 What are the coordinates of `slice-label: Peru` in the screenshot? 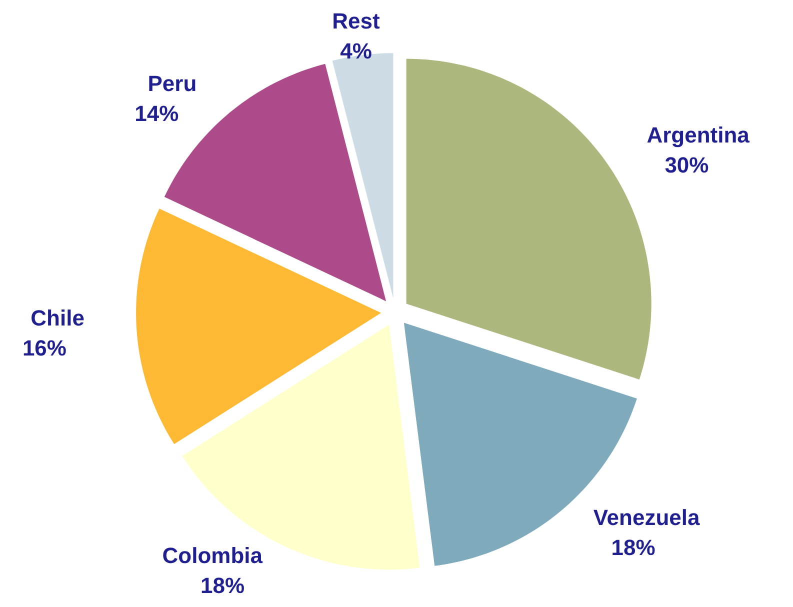 It's located at (172, 83).